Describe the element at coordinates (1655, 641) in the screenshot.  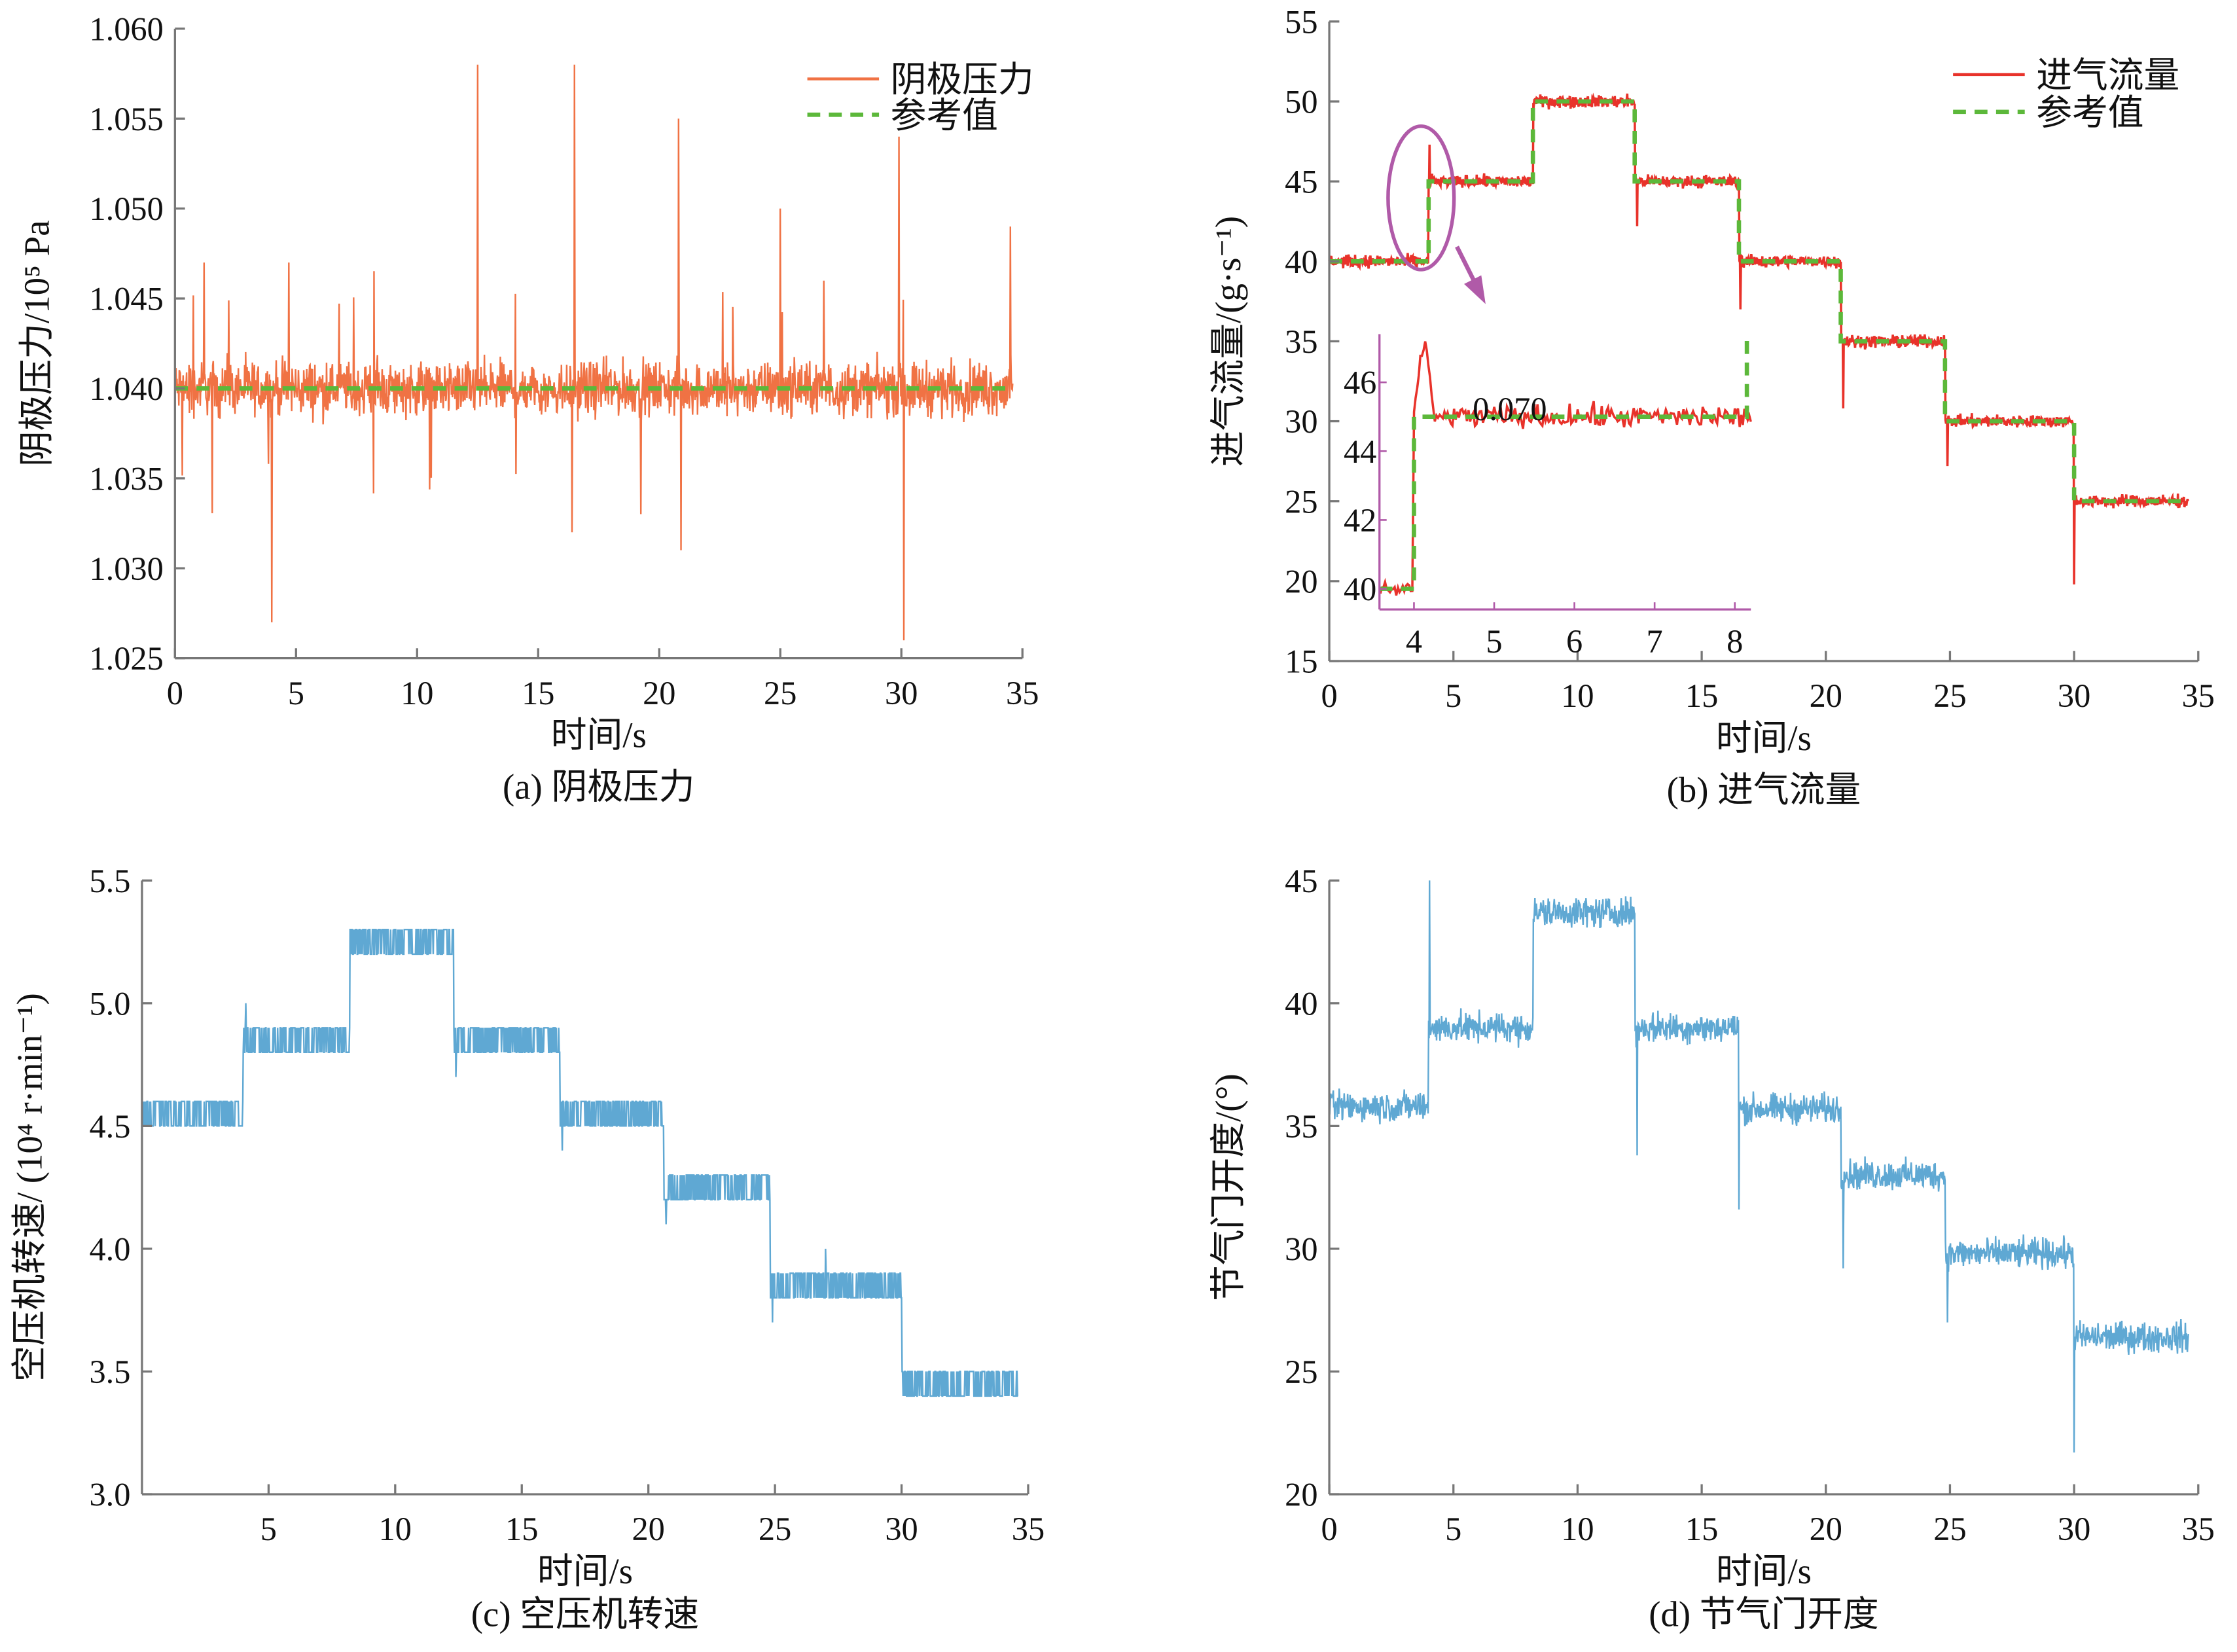
I see `inset-x-tick-label: 7` at that location.